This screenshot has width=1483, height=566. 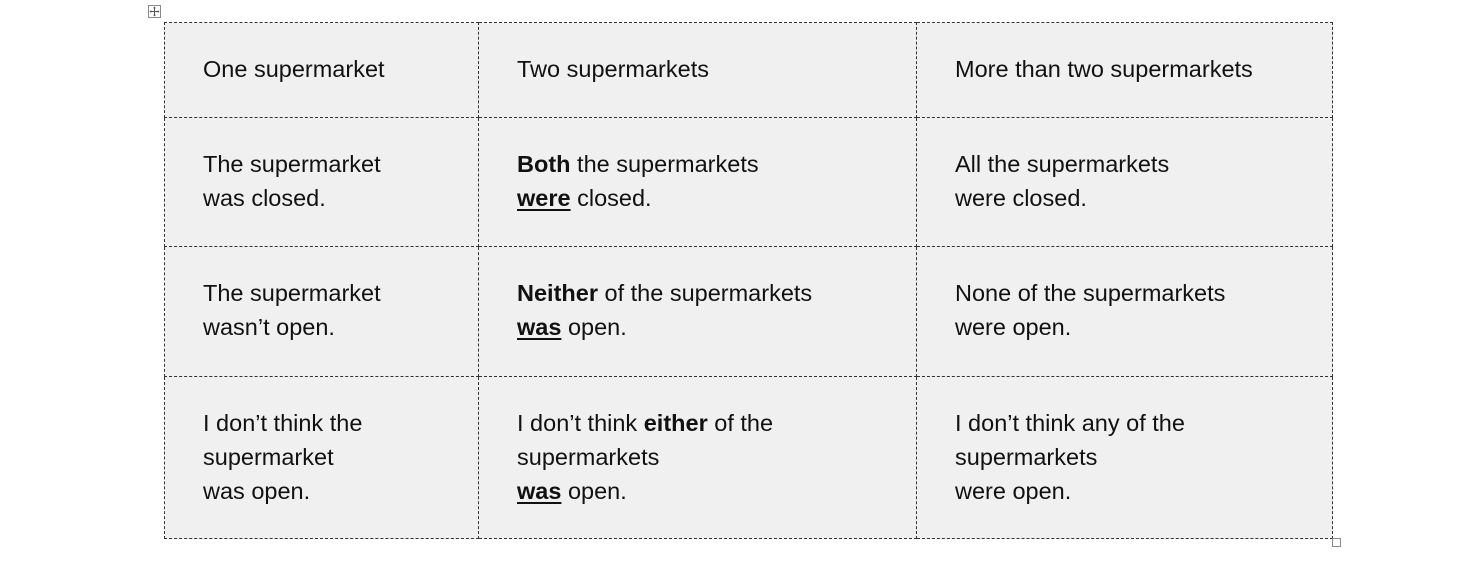 What do you see at coordinates (294, 69) in the screenshot?
I see `header-one-text: One supermarket` at bounding box center [294, 69].